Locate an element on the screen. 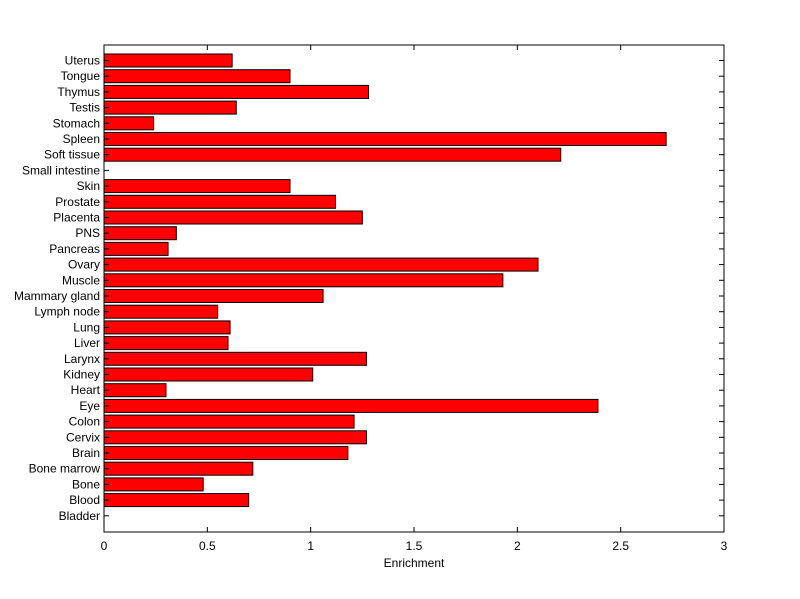 This screenshot has width=800, height=599. bar-muscle is located at coordinates (303, 280).